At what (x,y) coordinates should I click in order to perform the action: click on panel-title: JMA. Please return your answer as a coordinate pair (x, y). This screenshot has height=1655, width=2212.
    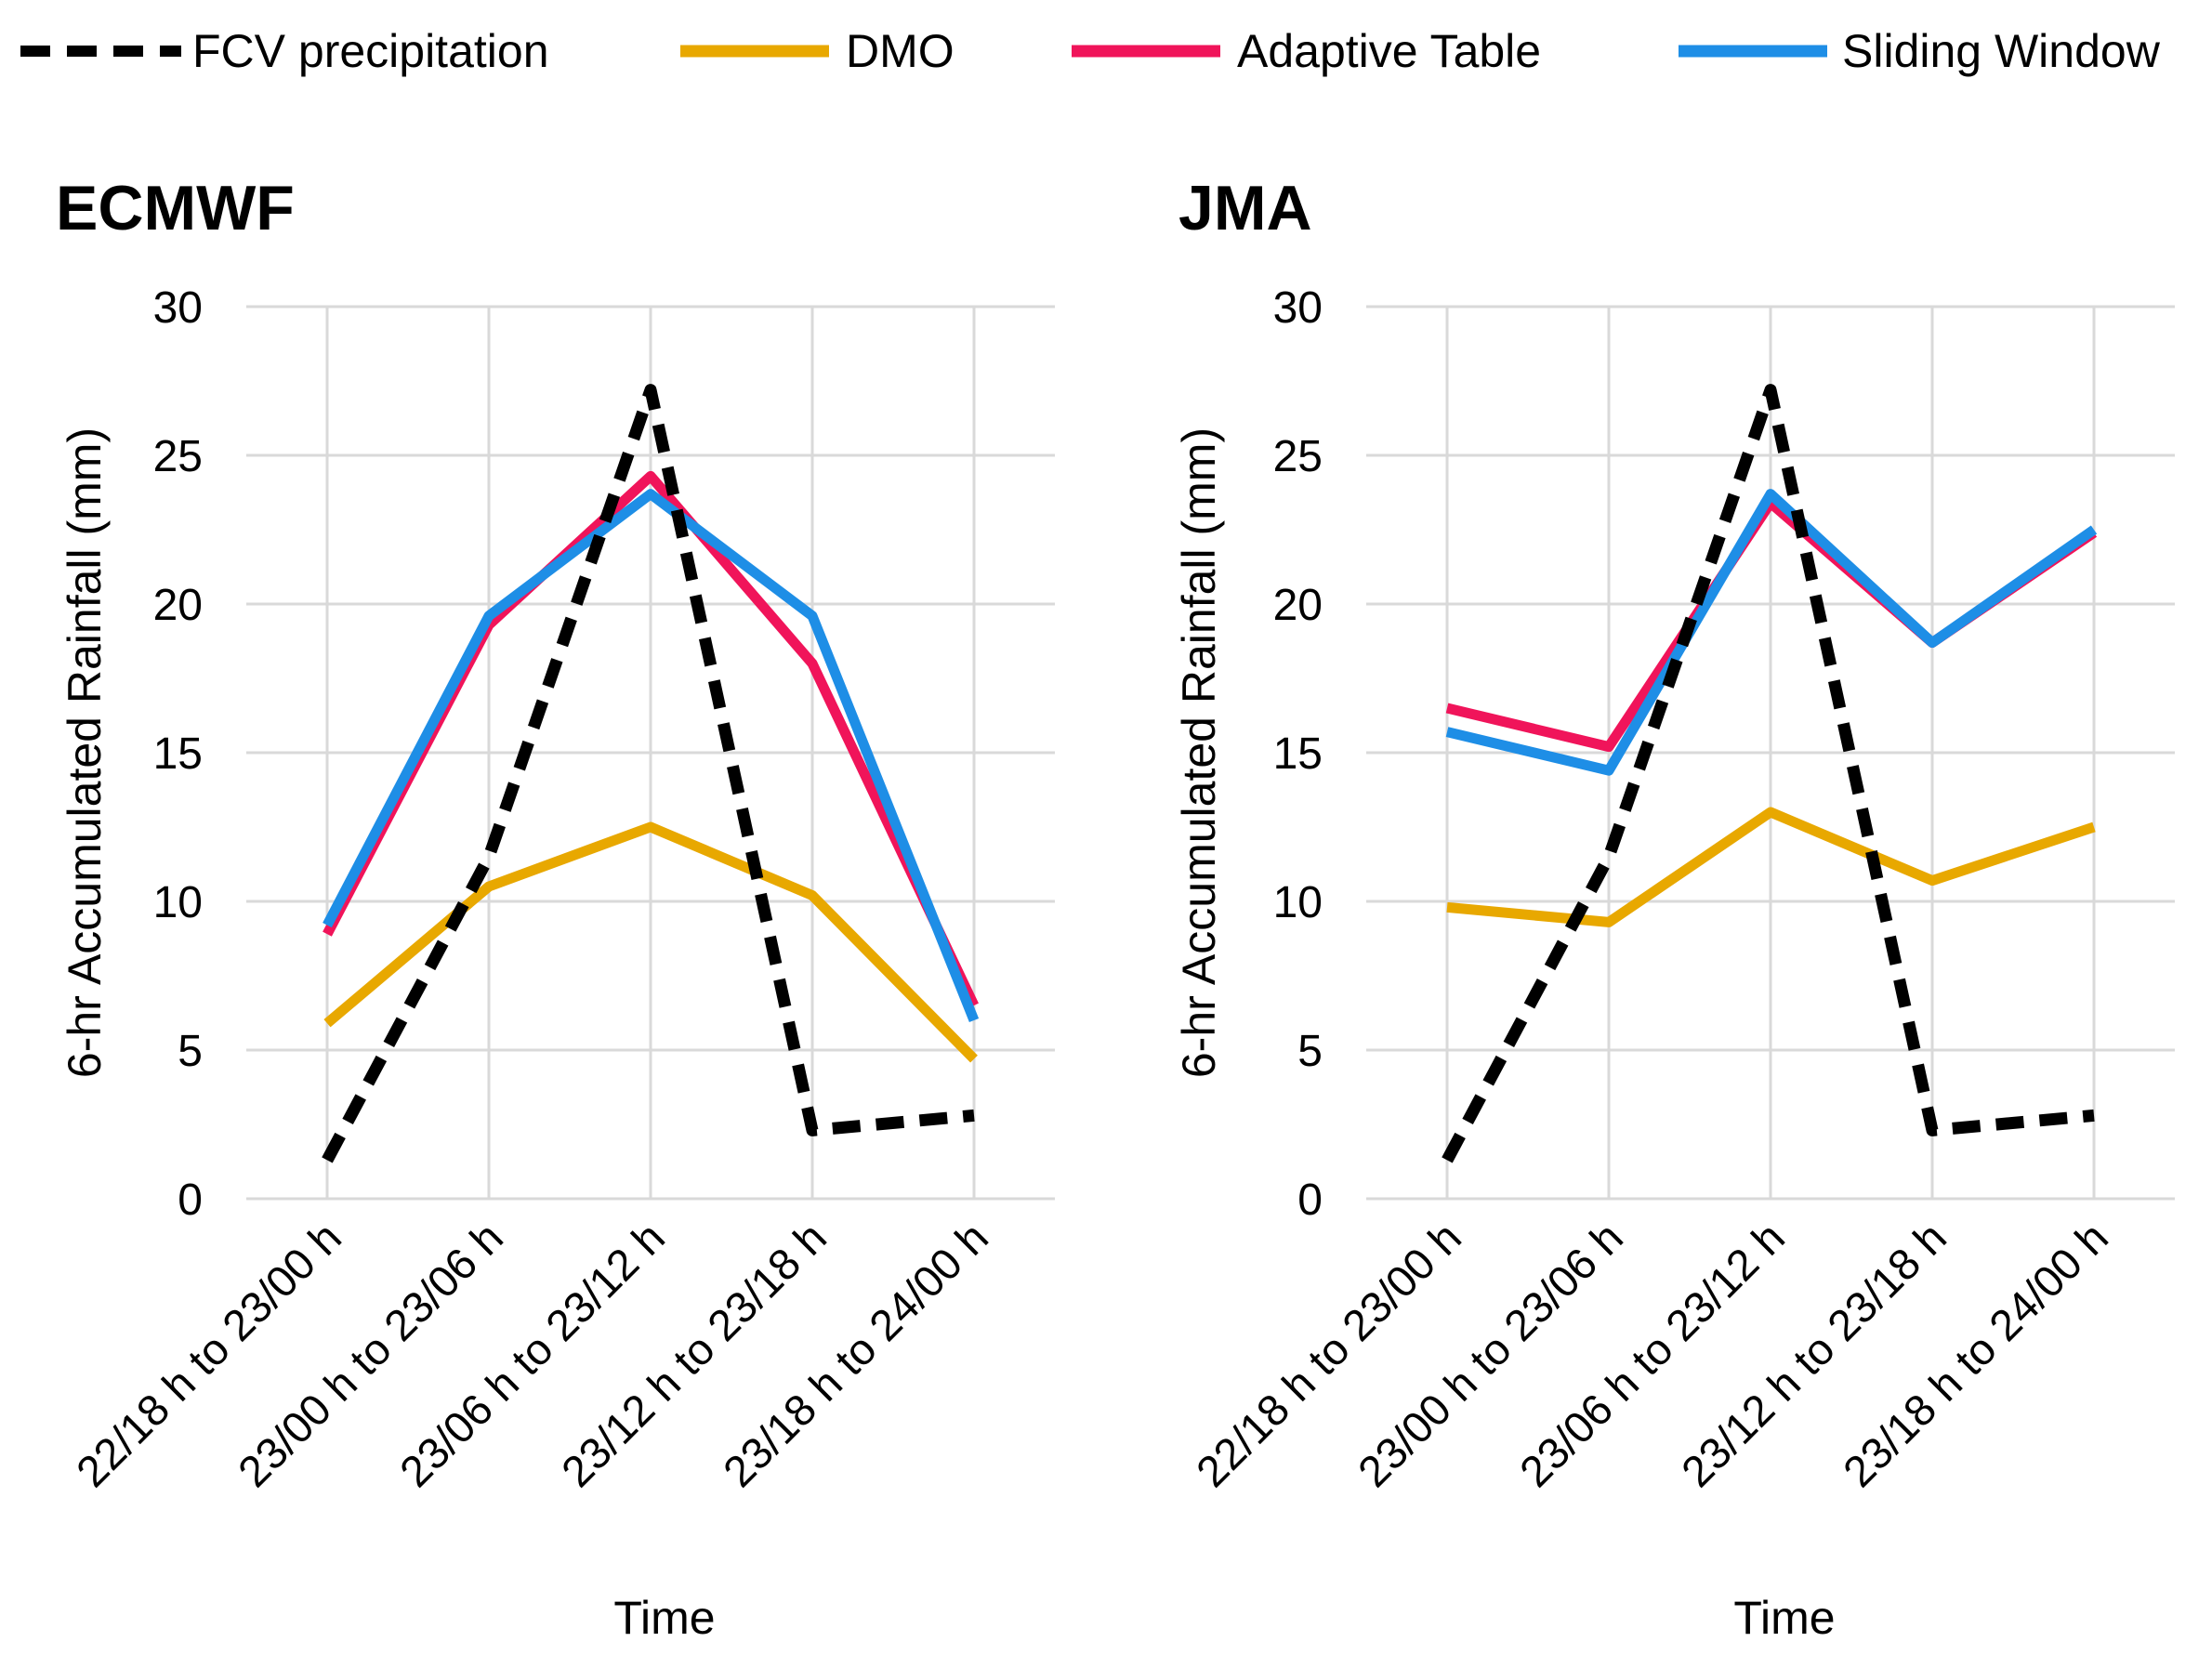
    Looking at the image, I should click on (1245, 208).